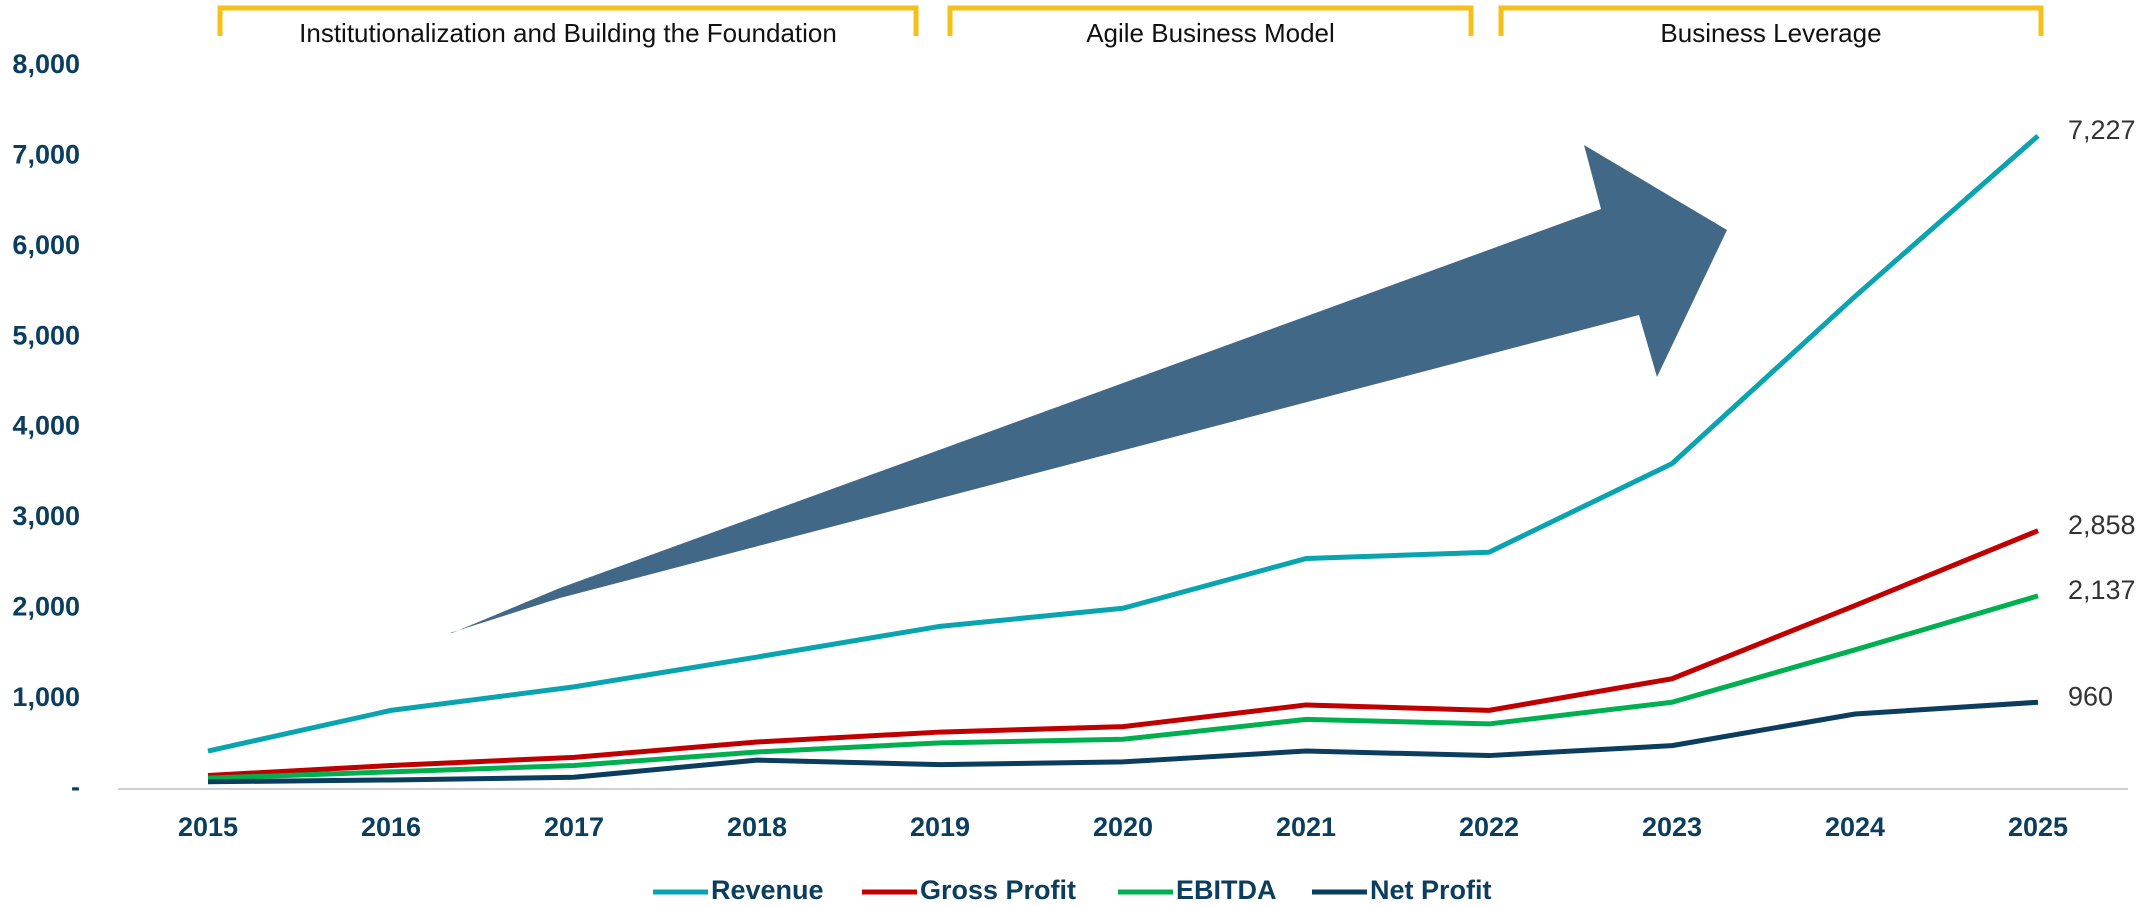 This screenshot has width=2148, height=906. I want to click on value-label: 960, so click(2090, 696).